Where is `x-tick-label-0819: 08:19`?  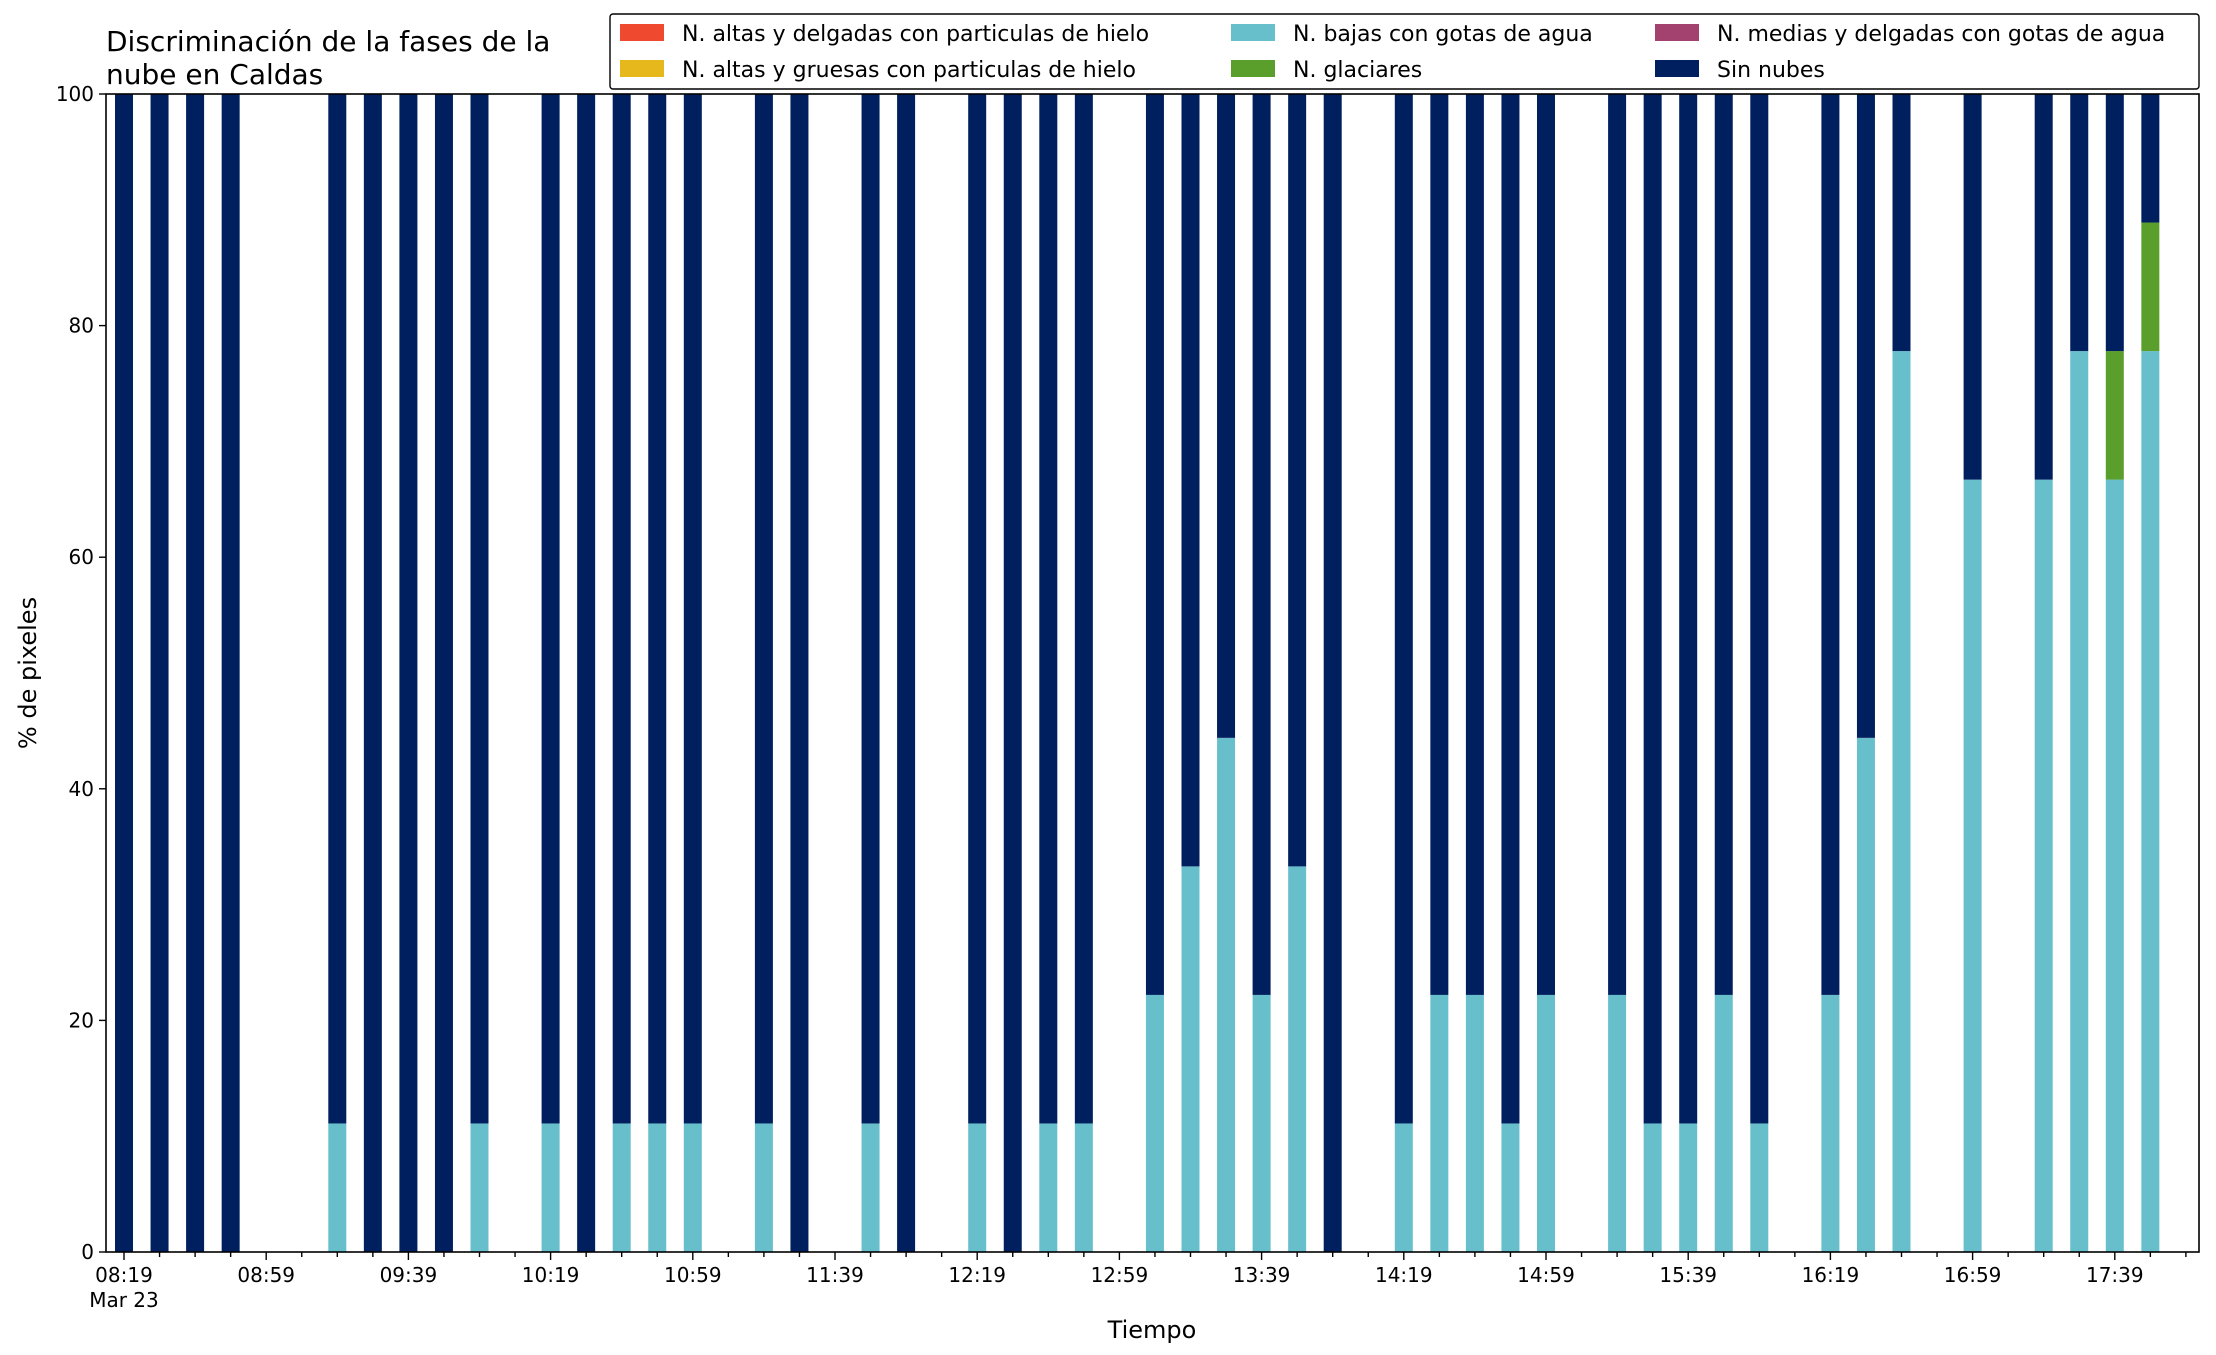
x-tick-label-0819: 08:19 is located at coordinates (124, 1275).